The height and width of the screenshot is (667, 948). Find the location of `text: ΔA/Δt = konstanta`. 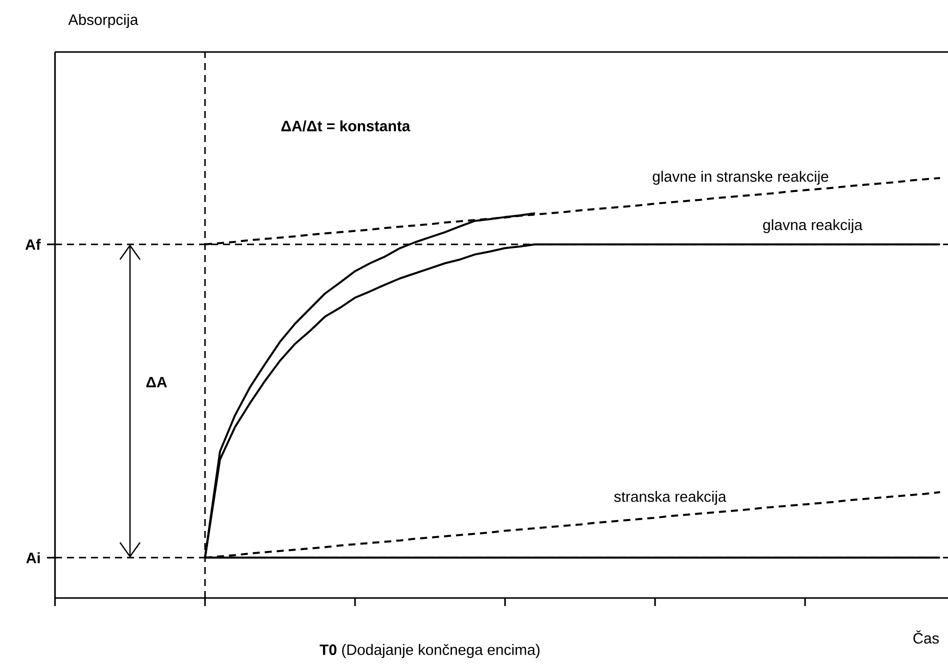

text: ΔA/Δt = konstanta is located at coordinates (345, 126).